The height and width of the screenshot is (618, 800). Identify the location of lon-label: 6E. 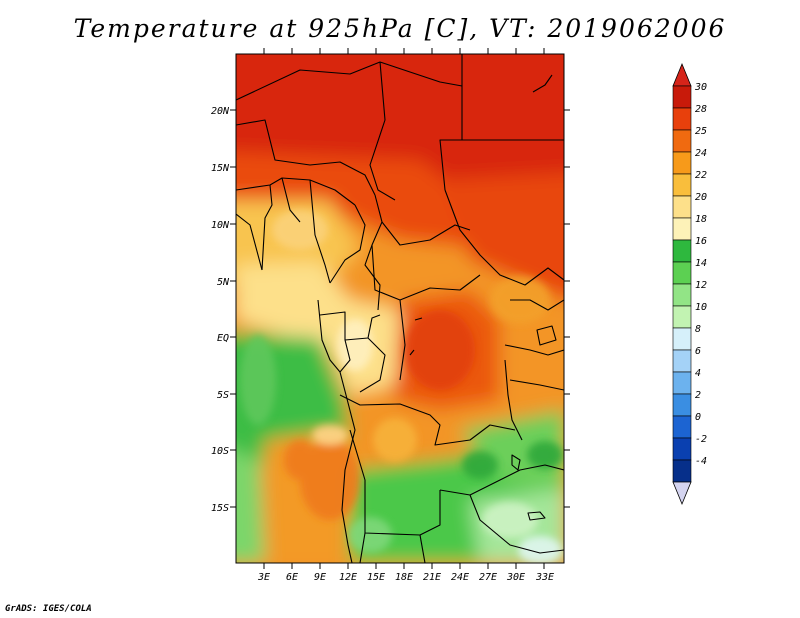
(292, 577).